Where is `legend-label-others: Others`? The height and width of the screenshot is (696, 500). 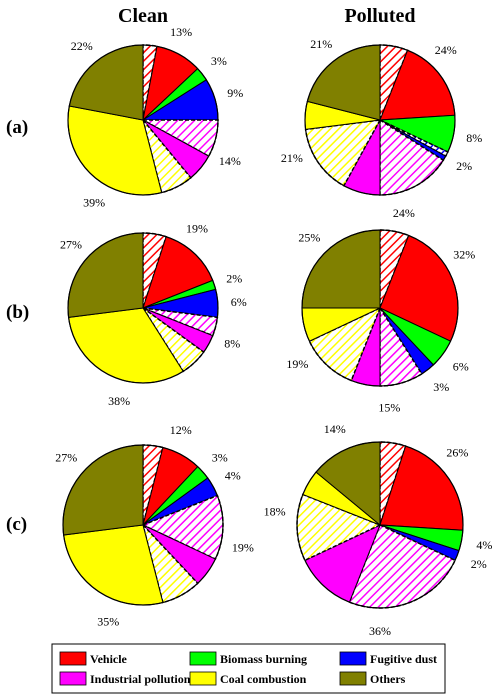
legend-label-others: Others is located at coordinates (388, 679).